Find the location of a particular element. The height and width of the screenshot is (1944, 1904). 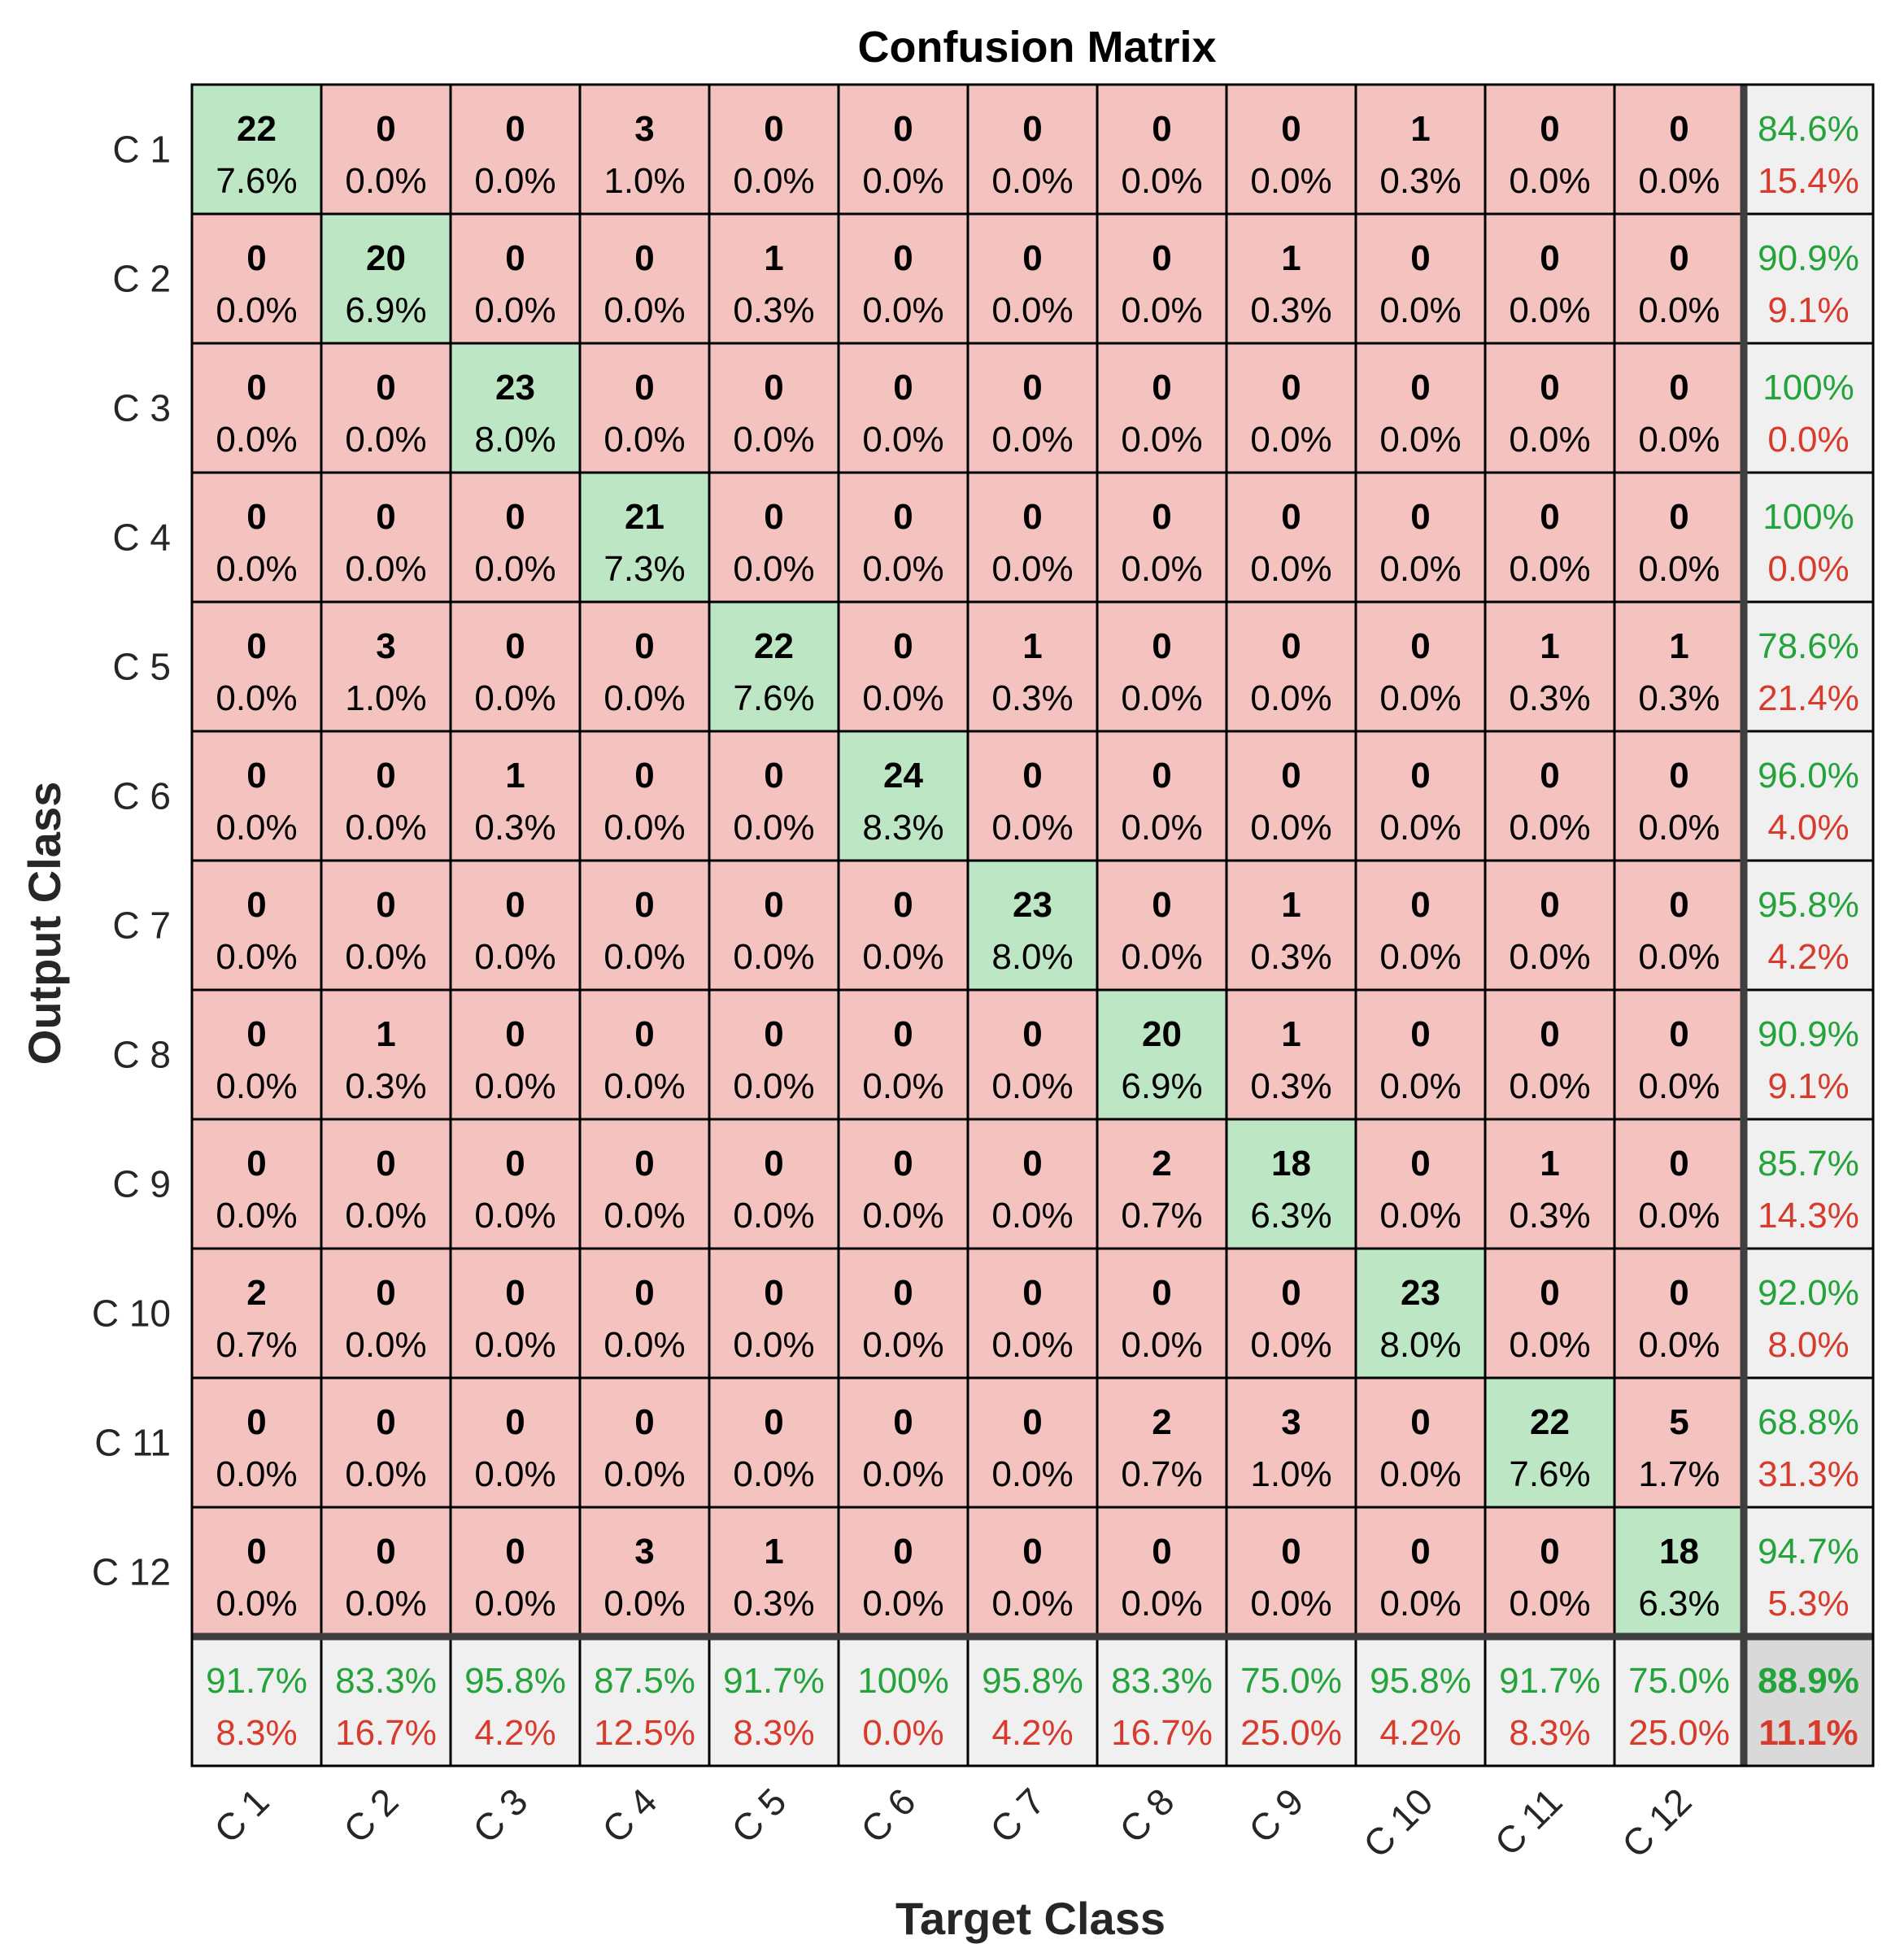

row-error: 15.4% is located at coordinates (1808, 181).